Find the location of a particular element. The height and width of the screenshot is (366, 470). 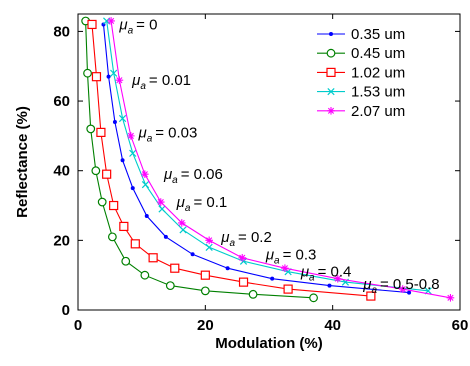

y-tick-label: 80 is located at coordinates (61, 31).